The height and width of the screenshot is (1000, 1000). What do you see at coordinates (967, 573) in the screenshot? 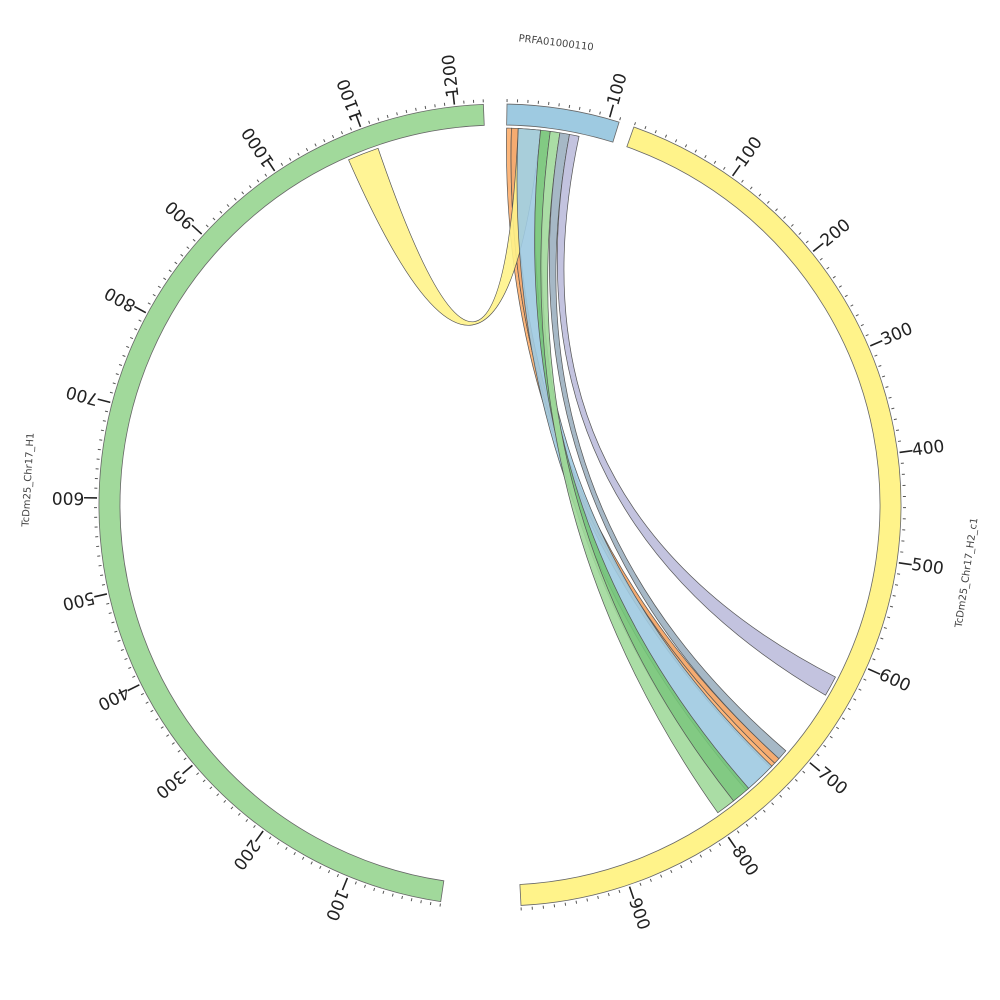
I see `segment-name-h2: TcDm25_Chr17_H2_c1` at bounding box center [967, 573].